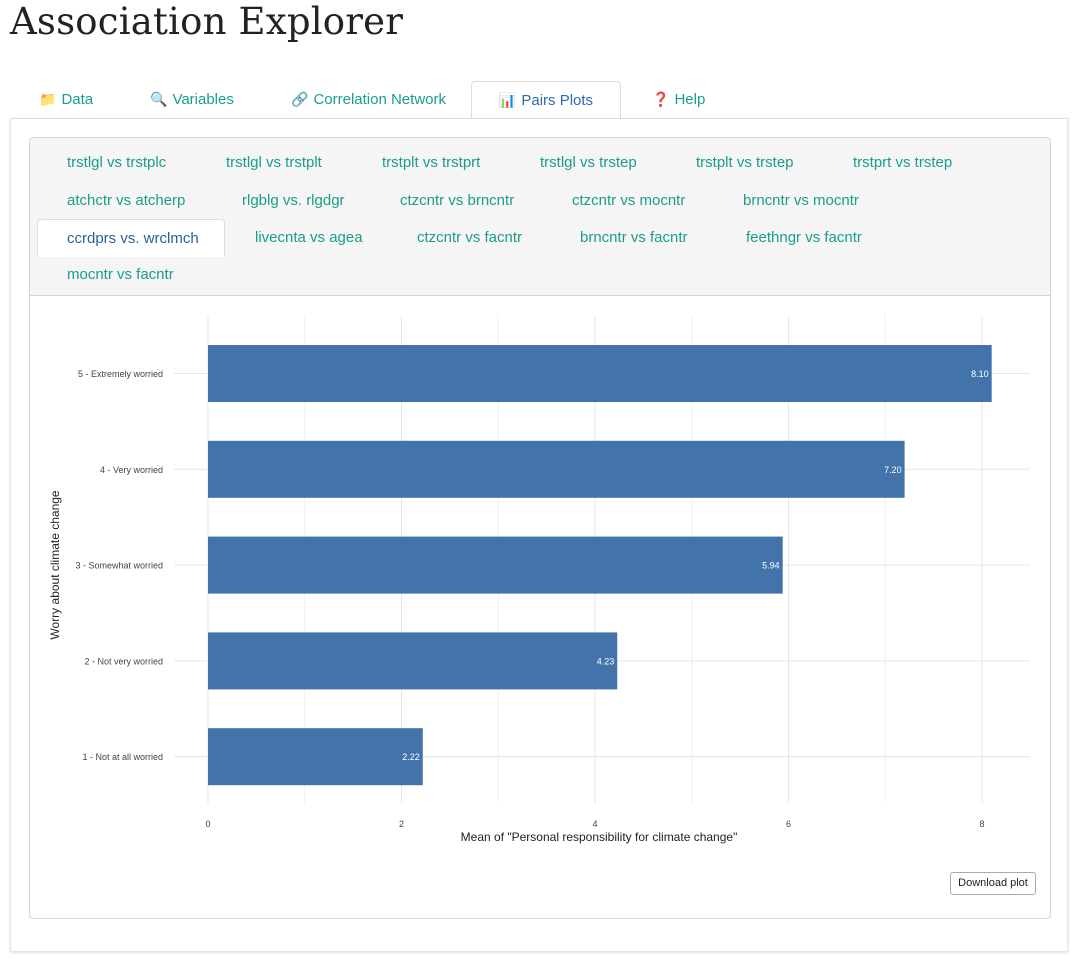 The height and width of the screenshot is (962, 1077). Describe the element at coordinates (507, 100) in the screenshot. I see `bar-chart-icon: 📊` at that location.